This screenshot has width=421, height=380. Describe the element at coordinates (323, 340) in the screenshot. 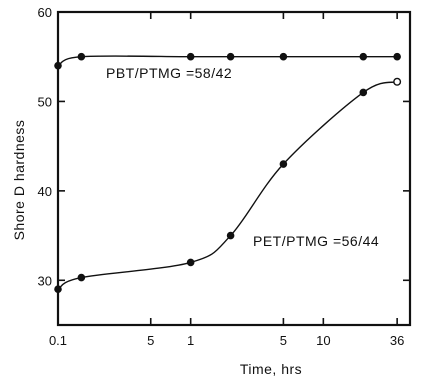

I see `x-tick-label: 10` at that location.